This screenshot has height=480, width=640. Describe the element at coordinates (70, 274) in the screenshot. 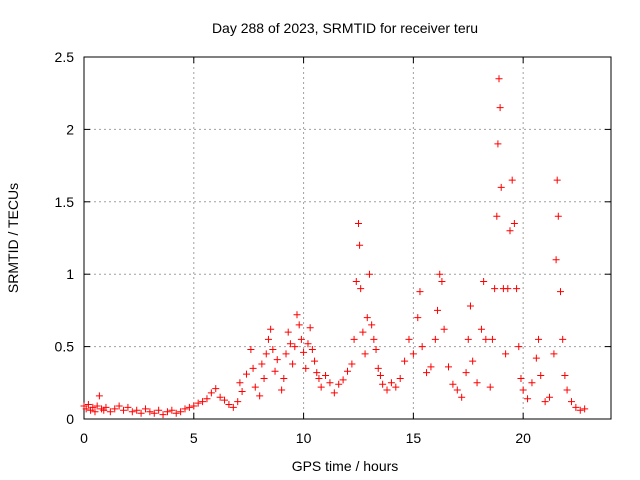

I see `y-tick-label: 1` at that location.